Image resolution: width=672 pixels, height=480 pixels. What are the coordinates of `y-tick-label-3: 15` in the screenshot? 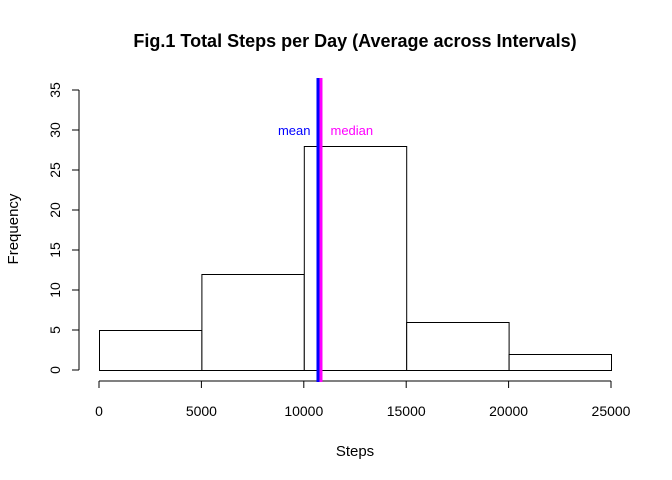 It's located at (55, 250).